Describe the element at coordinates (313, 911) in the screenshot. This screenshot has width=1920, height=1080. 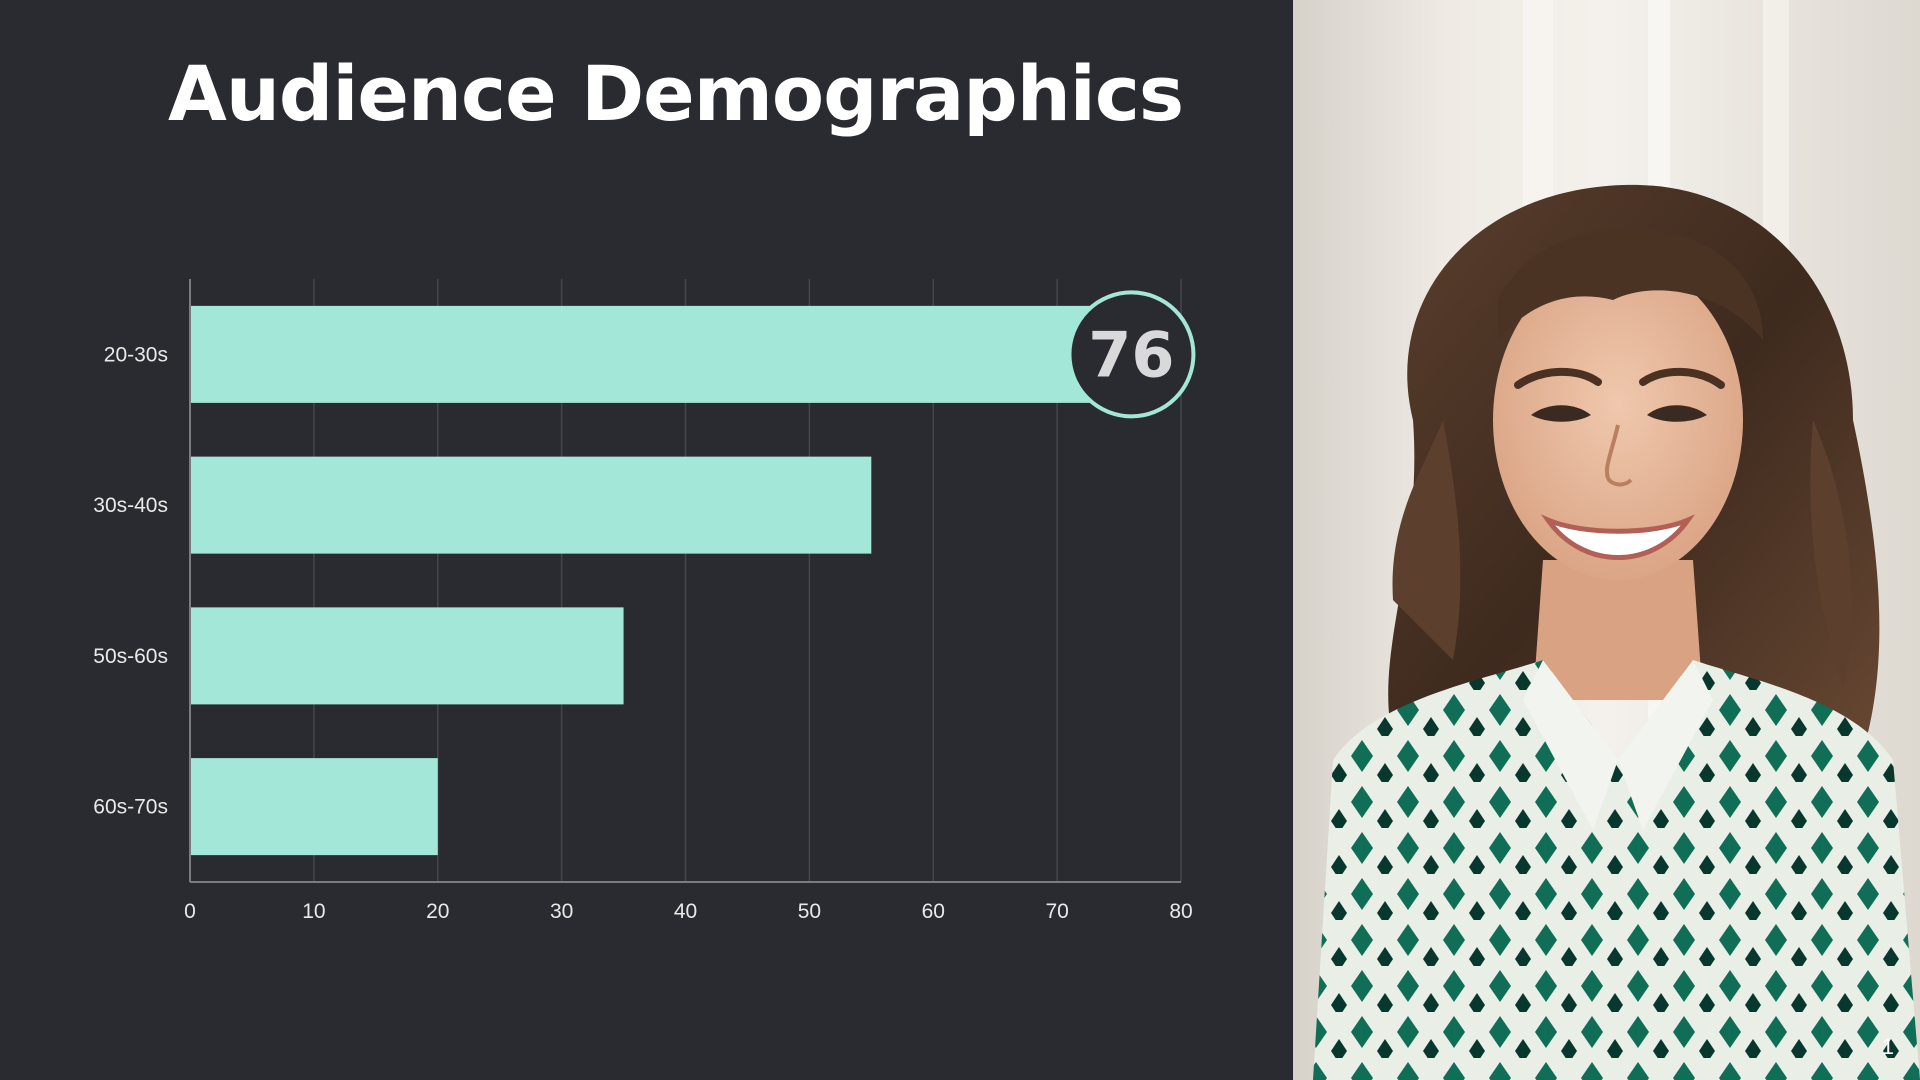
I see `tick-label: 10` at that location.